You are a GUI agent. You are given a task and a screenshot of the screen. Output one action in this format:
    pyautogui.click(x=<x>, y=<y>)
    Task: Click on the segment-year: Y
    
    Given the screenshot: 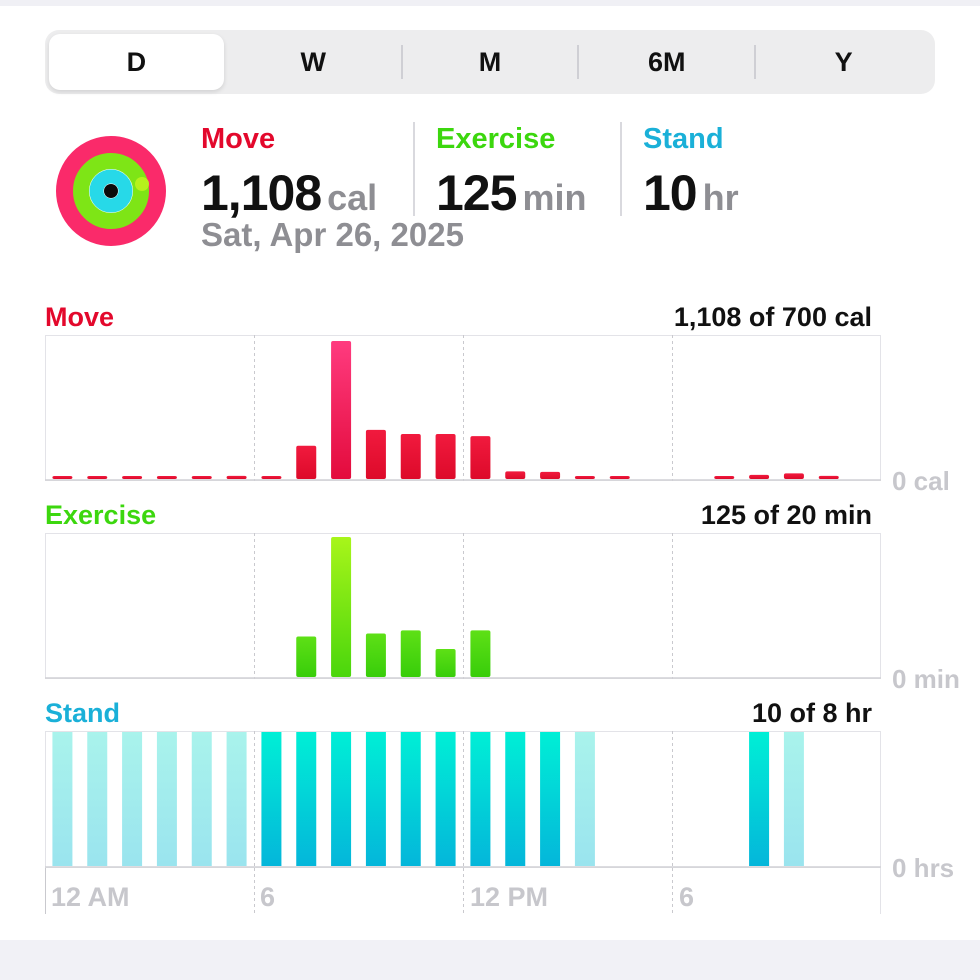 What is the action you would take?
    pyautogui.click(x=843, y=61)
    